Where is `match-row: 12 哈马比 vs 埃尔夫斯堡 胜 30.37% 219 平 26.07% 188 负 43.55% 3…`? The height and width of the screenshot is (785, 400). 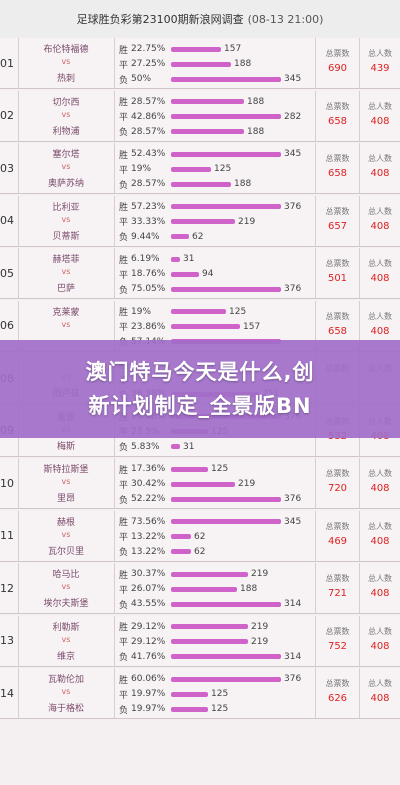 match-row: 12 哈马比 vs 埃尔夫斯堡 胜 30.37% 219 平 26.07% 188 负 43.55% 3… is located at coordinates (200, 588).